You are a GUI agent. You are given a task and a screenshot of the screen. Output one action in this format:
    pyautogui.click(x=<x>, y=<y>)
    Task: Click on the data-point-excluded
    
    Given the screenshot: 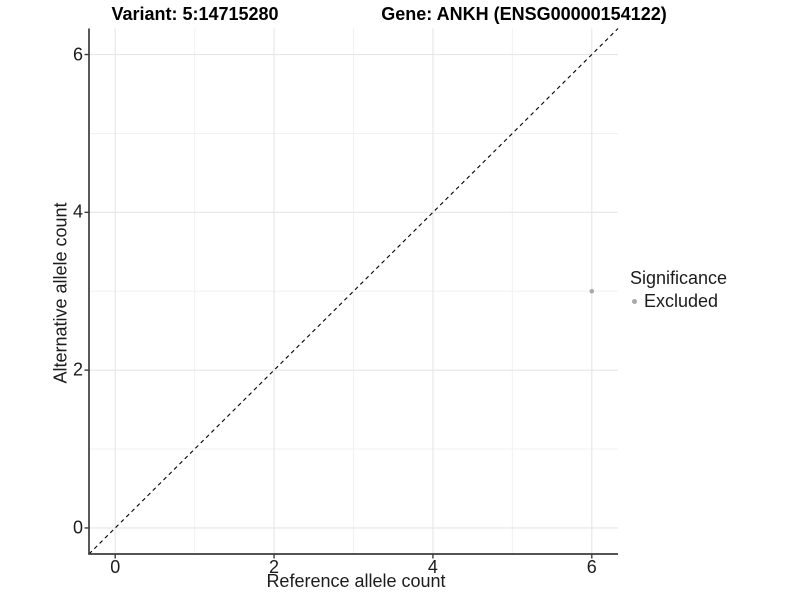 What is the action you would take?
    pyautogui.click(x=592, y=291)
    